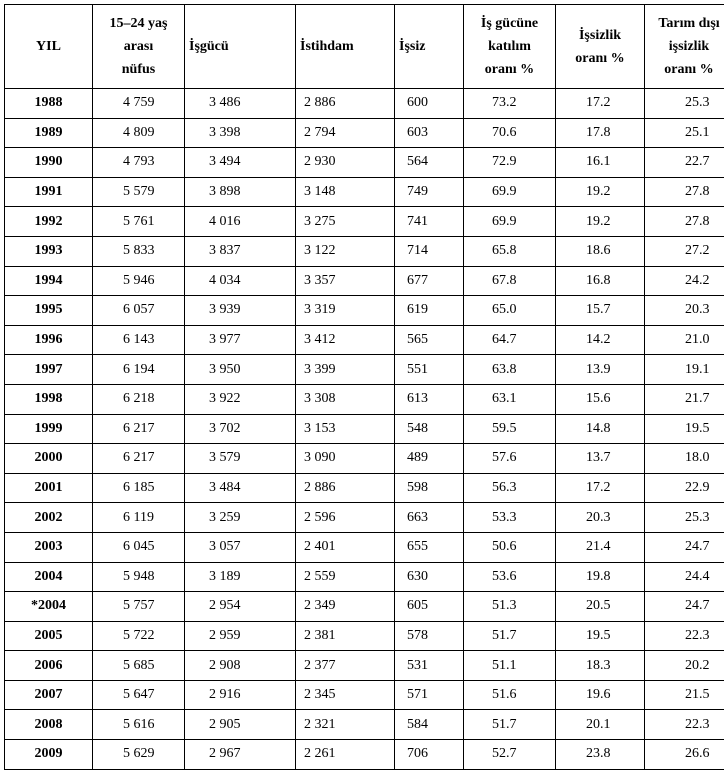  What do you see at coordinates (509, 547) in the screenshot?
I see `value-cell: 50.6` at bounding box center [509, 547].